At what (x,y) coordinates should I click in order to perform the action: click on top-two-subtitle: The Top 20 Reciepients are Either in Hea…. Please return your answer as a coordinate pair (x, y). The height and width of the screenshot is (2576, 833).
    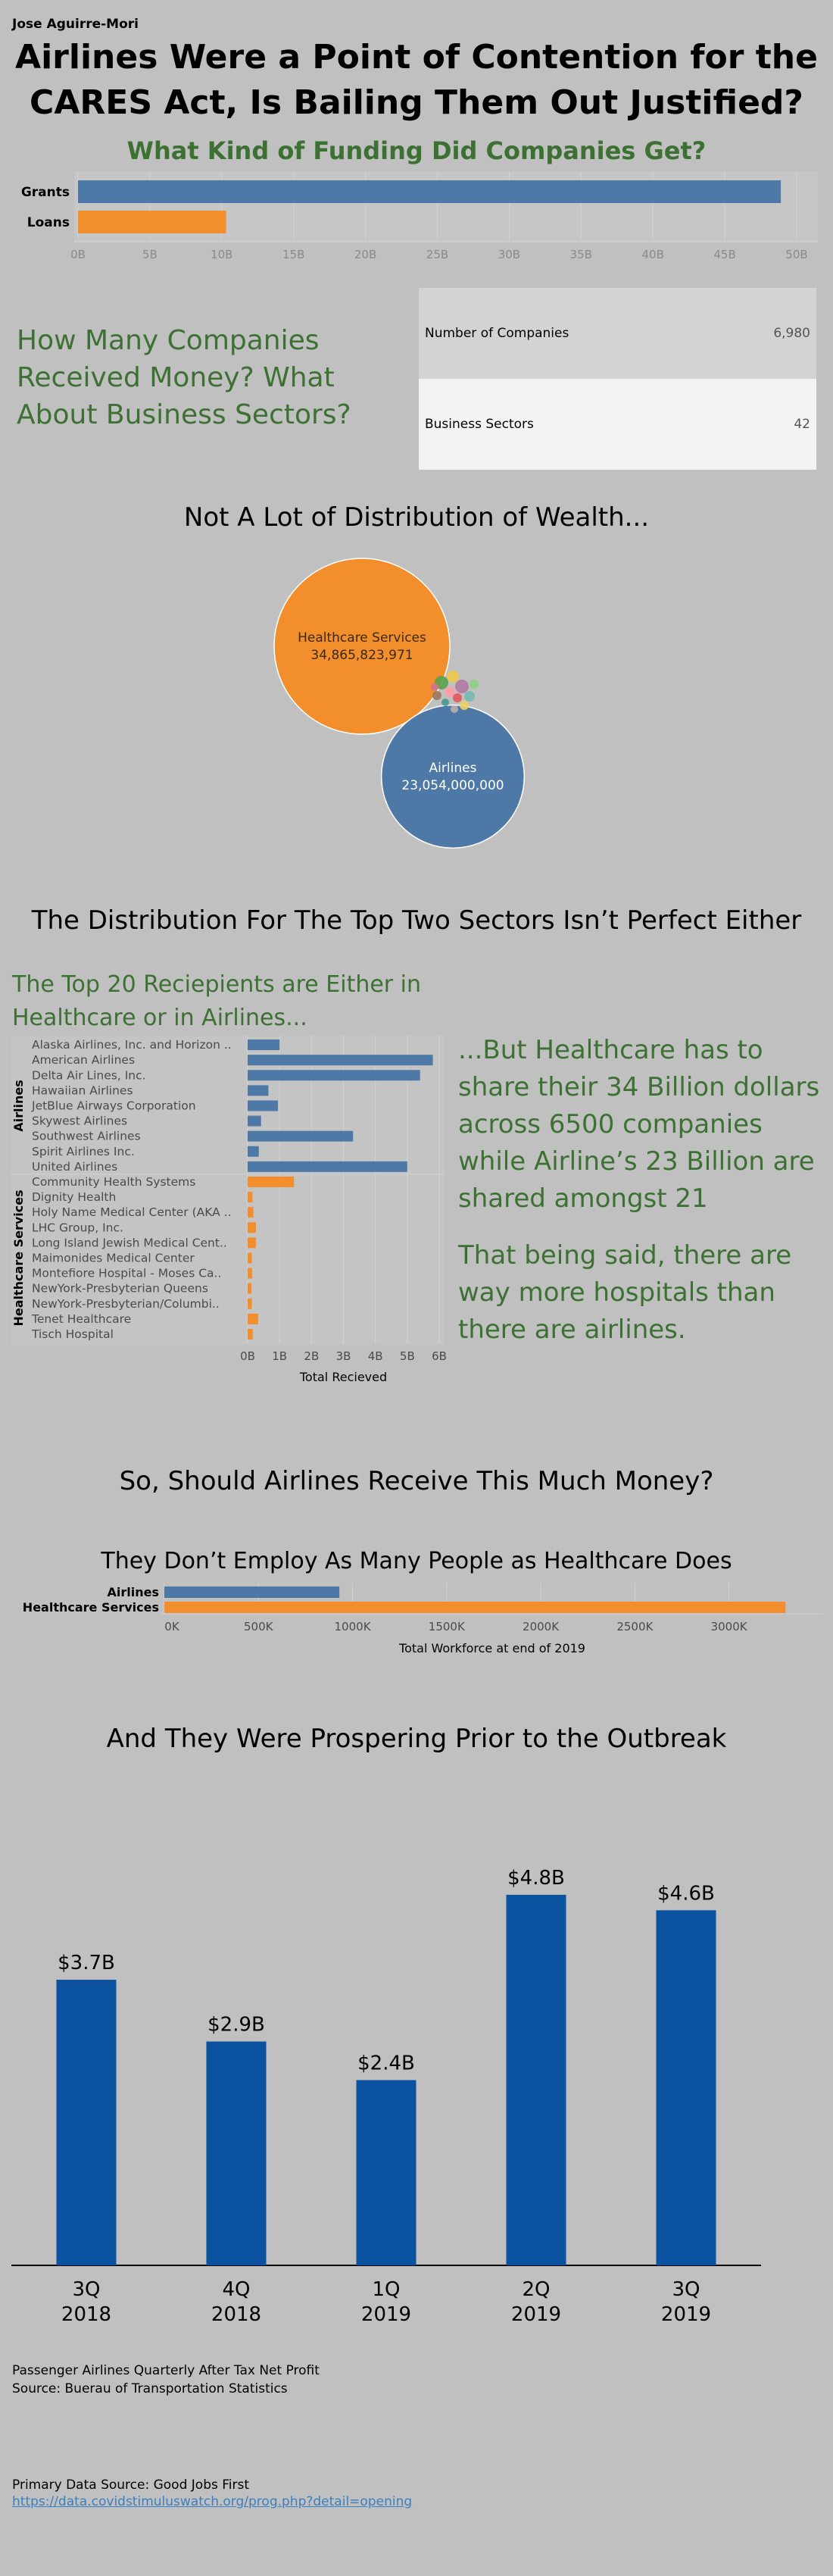
    Looking at the image, I should click on (217, 1001).